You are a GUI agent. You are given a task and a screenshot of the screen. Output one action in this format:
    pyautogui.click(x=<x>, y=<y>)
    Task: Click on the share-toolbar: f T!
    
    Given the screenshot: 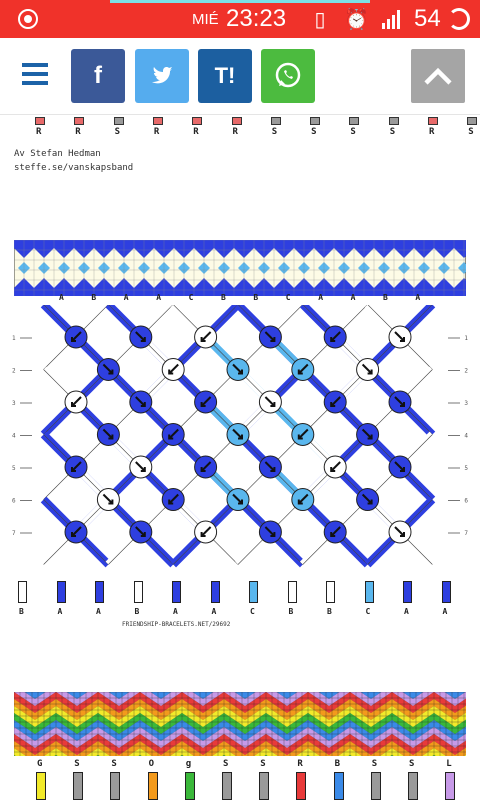 What is the action you would take?
    pyautogui.click(x=240, y=76)
    